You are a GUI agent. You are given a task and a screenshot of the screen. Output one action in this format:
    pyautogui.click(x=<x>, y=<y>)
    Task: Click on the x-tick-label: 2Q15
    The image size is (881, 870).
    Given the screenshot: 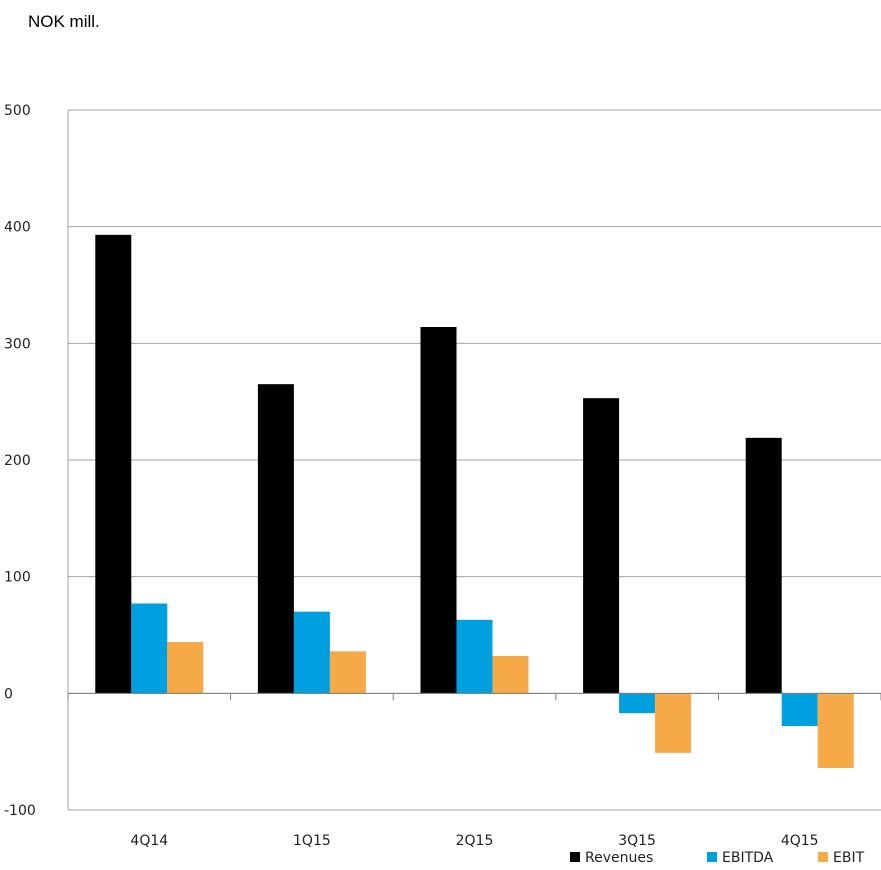 What is the action you would take?
    pyautogui.click(x=475, y=841)
    